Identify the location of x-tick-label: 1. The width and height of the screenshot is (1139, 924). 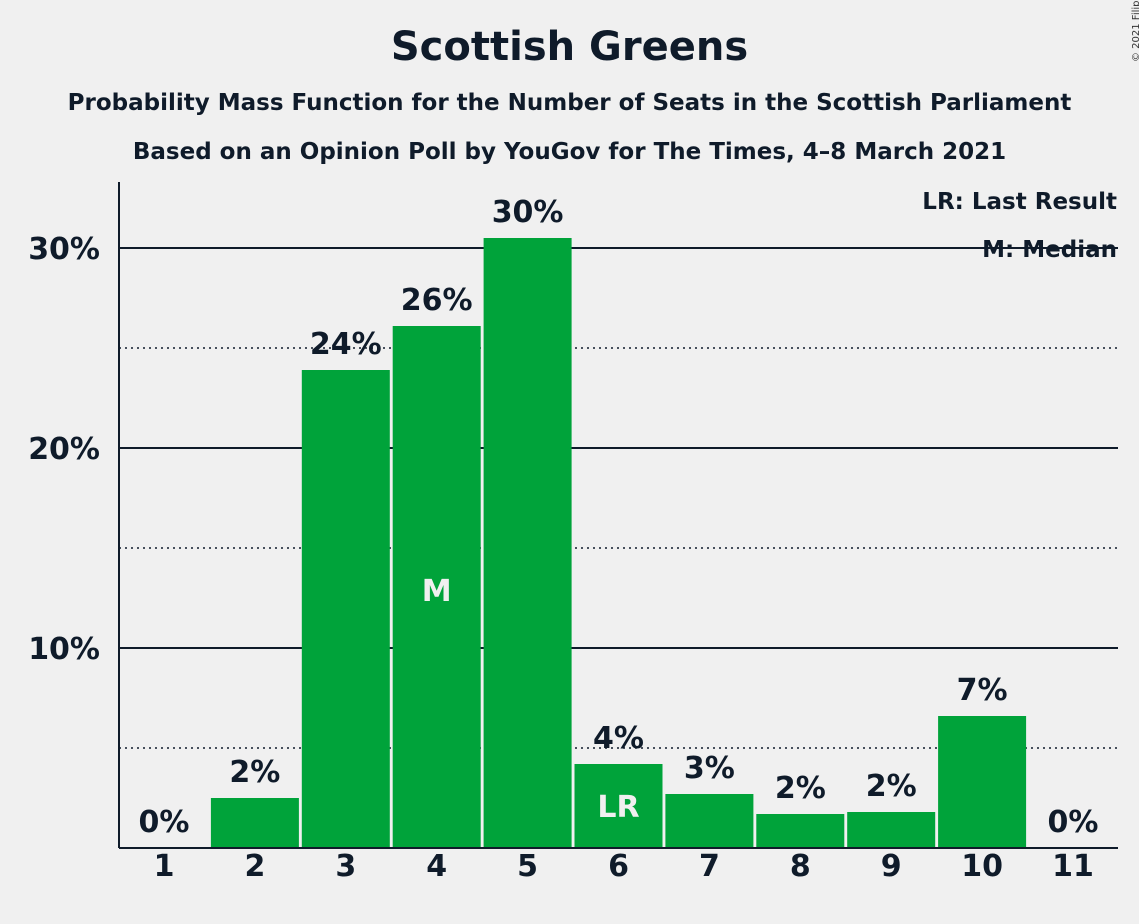
(164, 866).